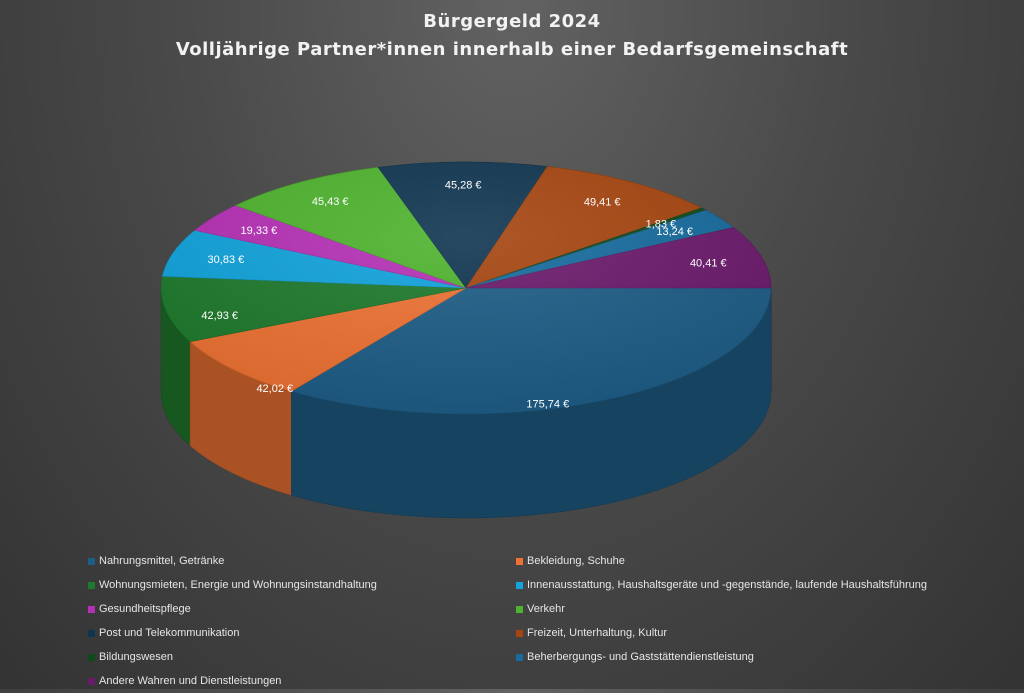 The height and width of the screenshot is (693, 1024). Describe the element at coordinates (274, 389) in the screenshot. I see `data-label-1: 42,02 €` at that location.